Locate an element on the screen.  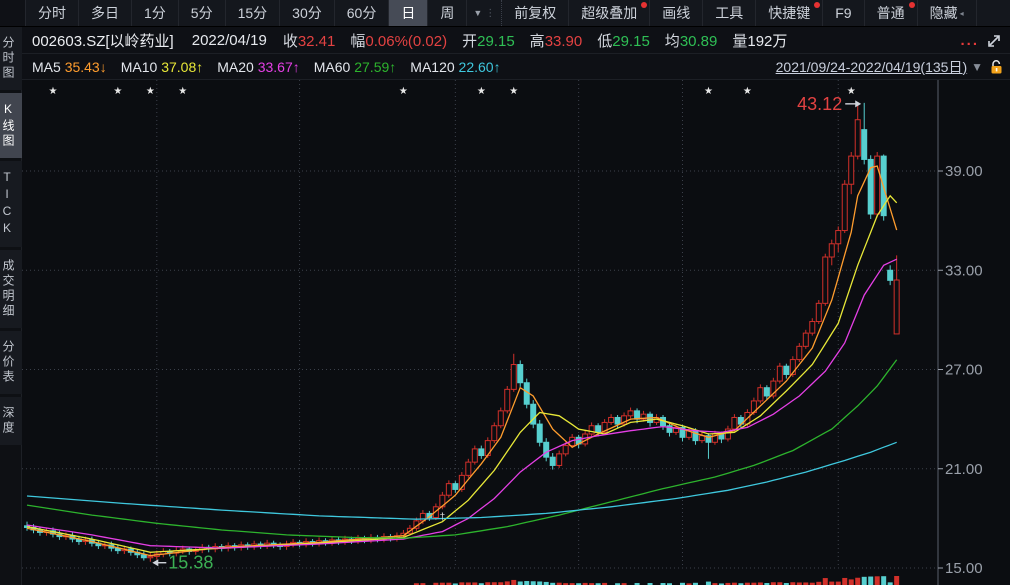
tool-tab-group: 前复权 超级叠加 画线 工具 快捷键 F9 普通 隐藏 ◂ is located at coordinates (739, 13).